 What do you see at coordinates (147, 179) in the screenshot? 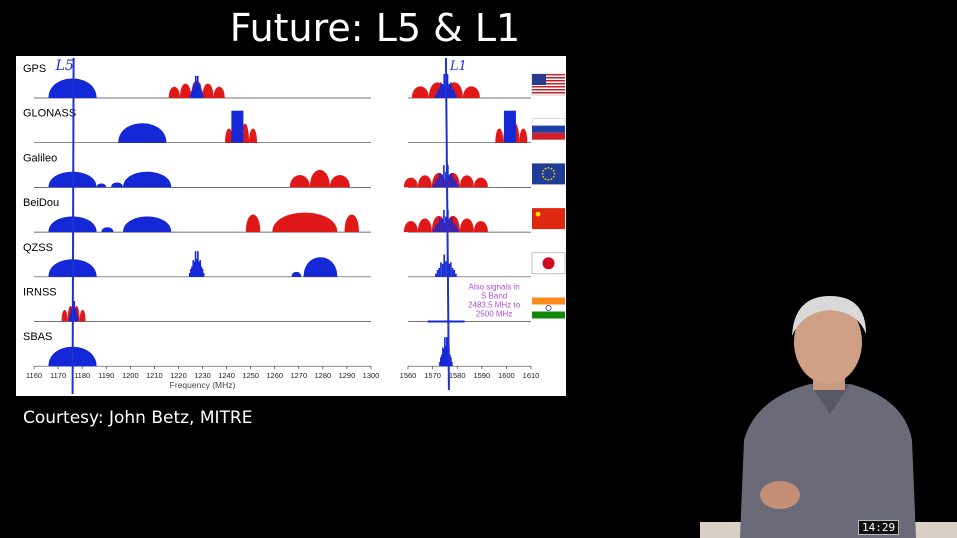
I see `galileo-e5b-band` at bounding box center [147, 179].